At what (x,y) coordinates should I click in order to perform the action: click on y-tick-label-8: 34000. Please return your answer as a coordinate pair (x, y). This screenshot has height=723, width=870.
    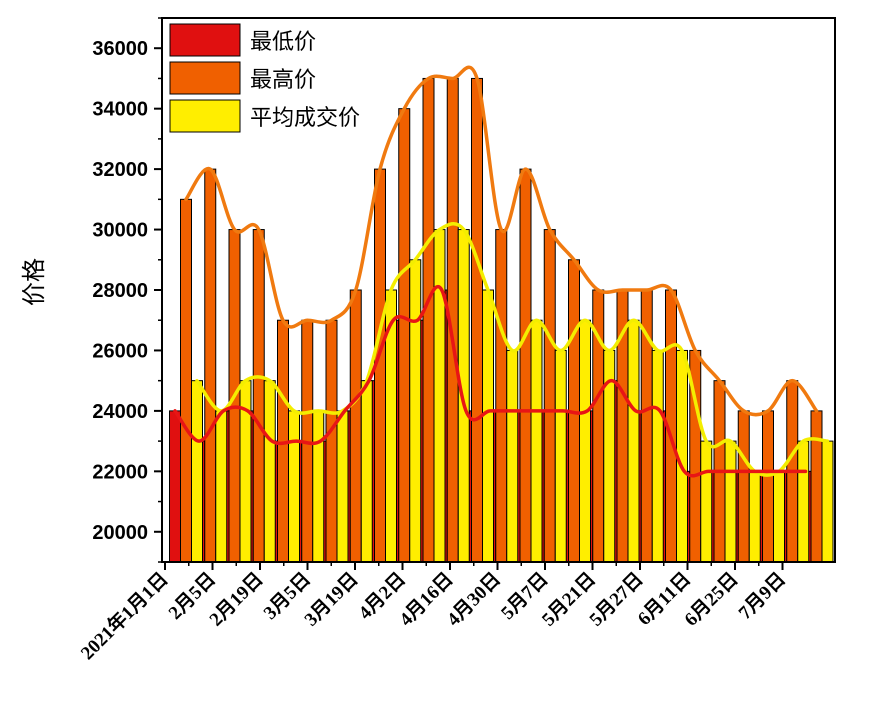
    Looking at the image, I should click on (120, 110).